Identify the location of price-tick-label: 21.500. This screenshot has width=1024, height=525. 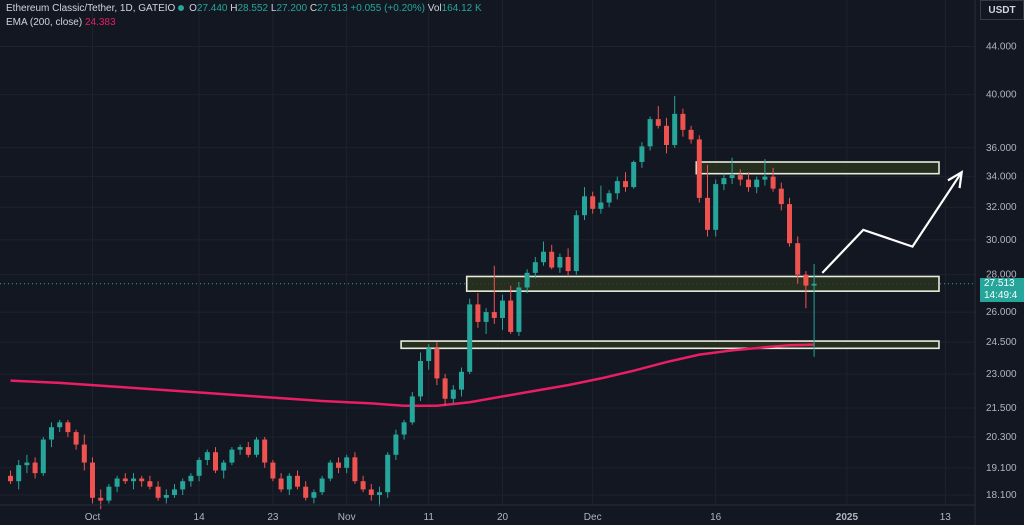
(1001, 408).